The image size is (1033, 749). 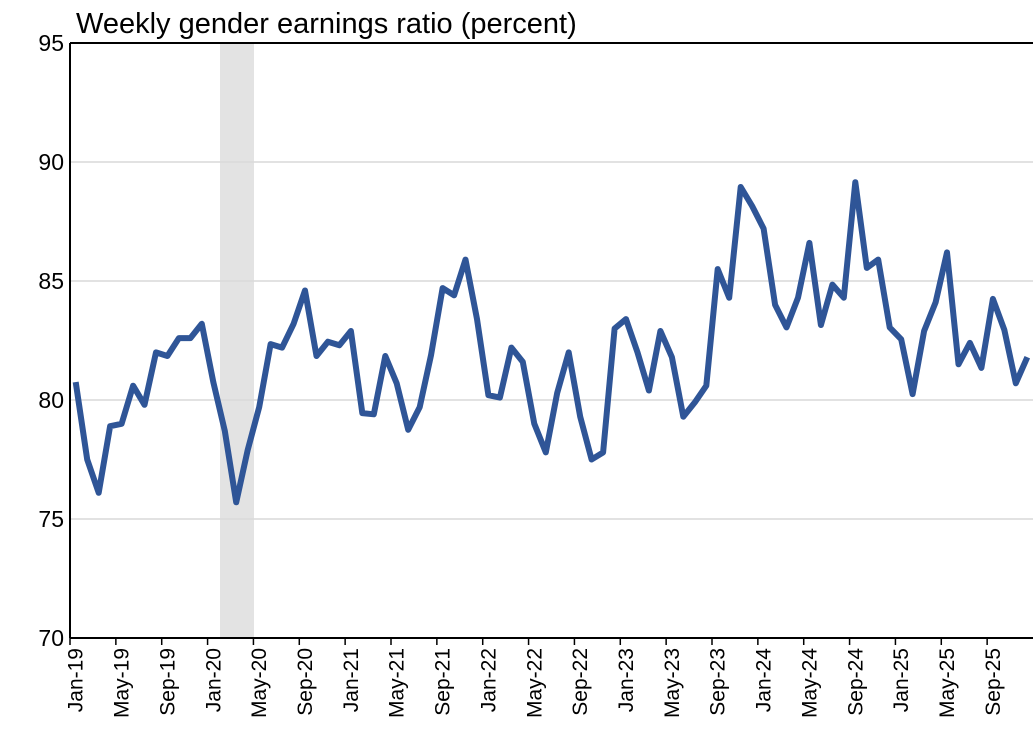 I want to click on x-tick-label: Sep-21, so click(x=443, y=682).